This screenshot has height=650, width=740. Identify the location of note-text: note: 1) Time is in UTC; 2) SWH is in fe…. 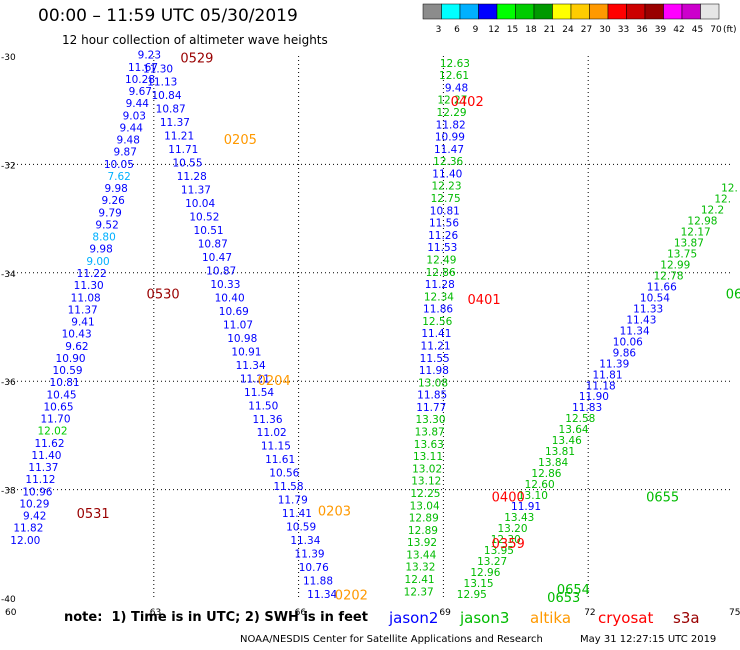
(216, 617).